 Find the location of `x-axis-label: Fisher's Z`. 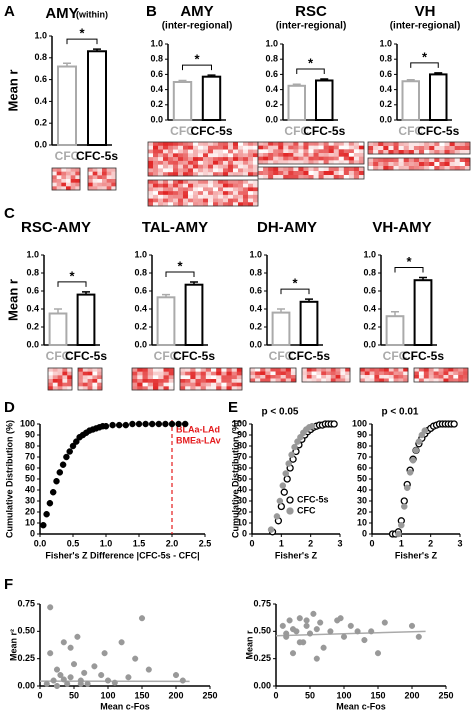

x-axis-label: Fisher's Z is located at coordinates (296, 555).